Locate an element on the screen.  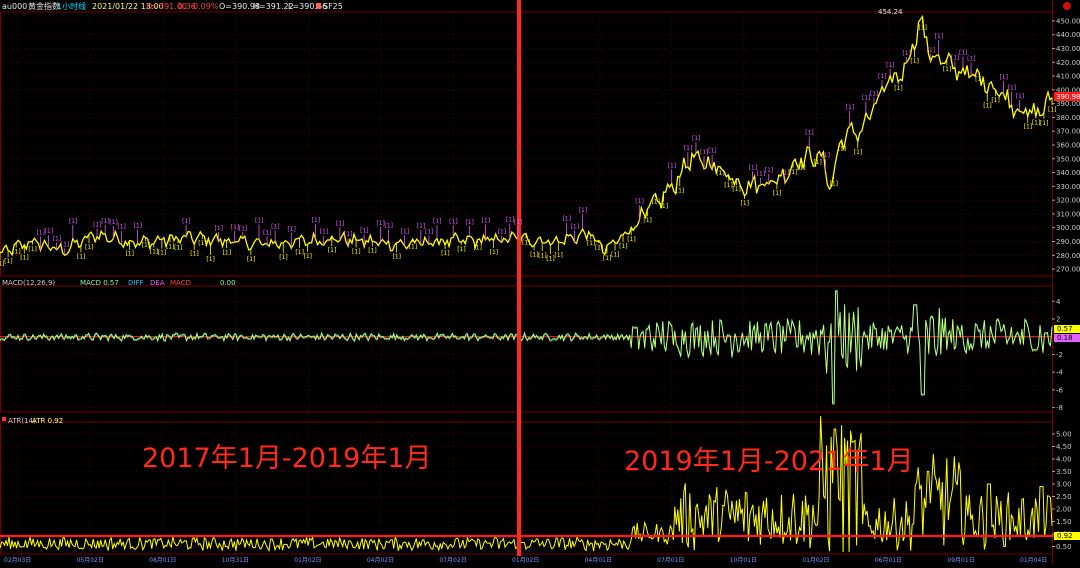
y-tick-label: -4 is located at coordinates (1060, 373).